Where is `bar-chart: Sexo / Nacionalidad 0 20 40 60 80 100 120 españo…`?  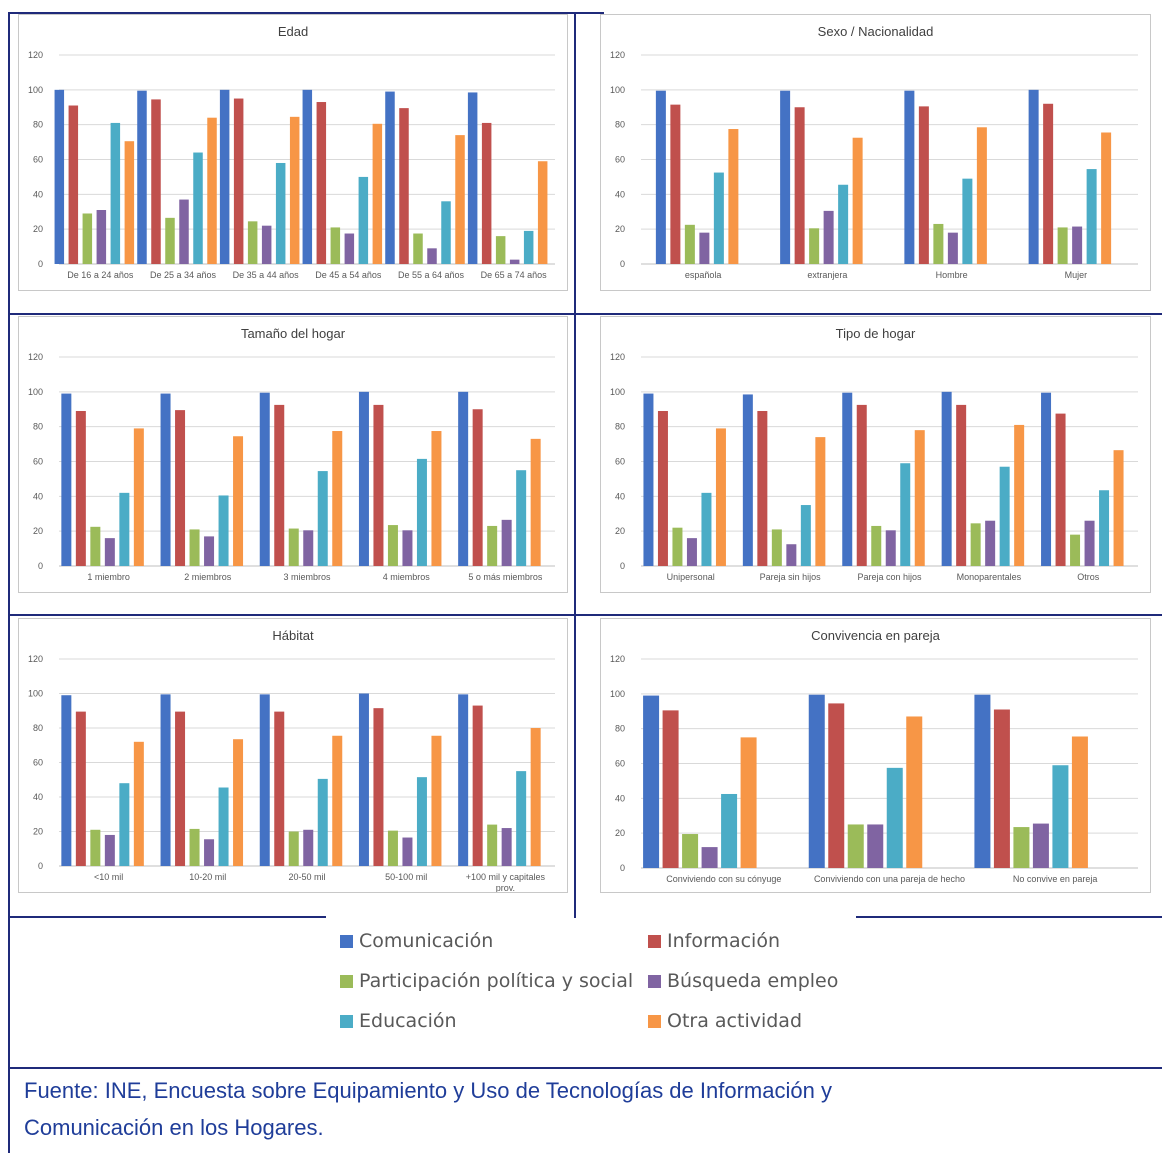
bar-chart: Sexo / Nacionalidad 0 20 40 60 80 100 120 españo… is located at coordinates (874, 152).